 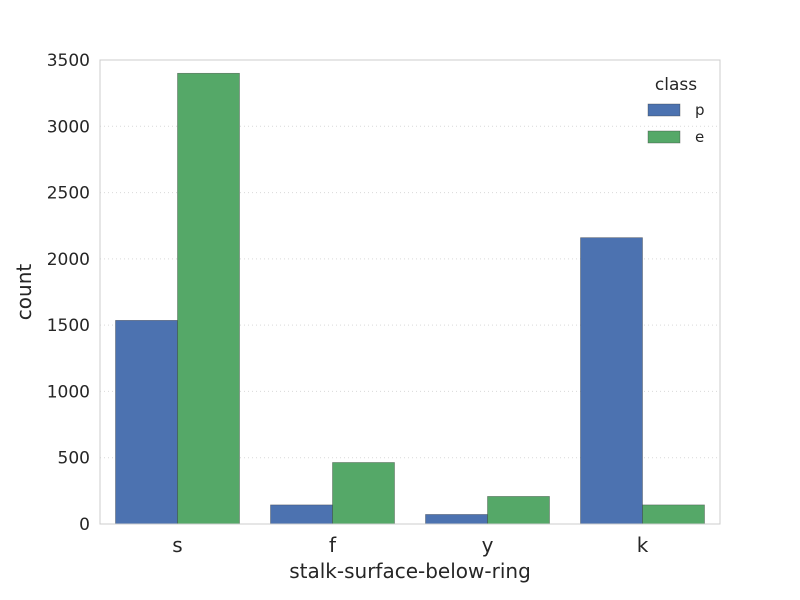 I want to click on bar-e-k, so click(x=673, y=514).